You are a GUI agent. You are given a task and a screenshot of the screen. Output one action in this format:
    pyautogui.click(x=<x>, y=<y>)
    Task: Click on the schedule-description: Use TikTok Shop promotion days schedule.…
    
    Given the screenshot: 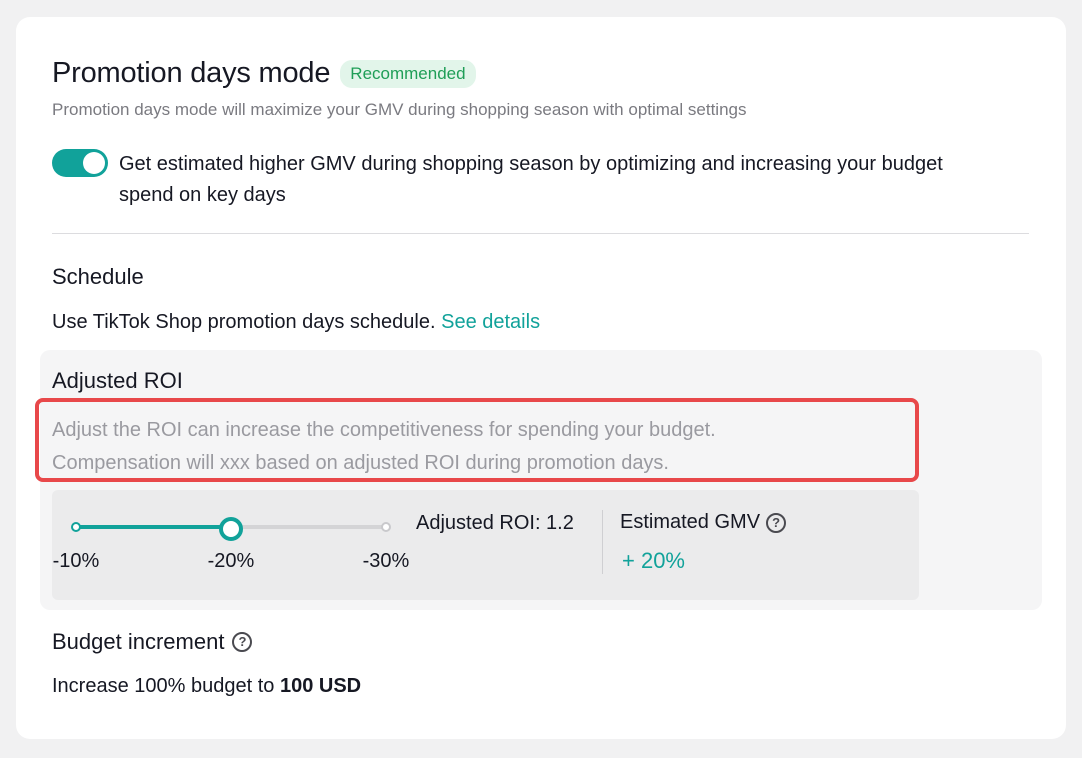 What is the action you would take?
    pyautogui.click(x=296, y=322)
    